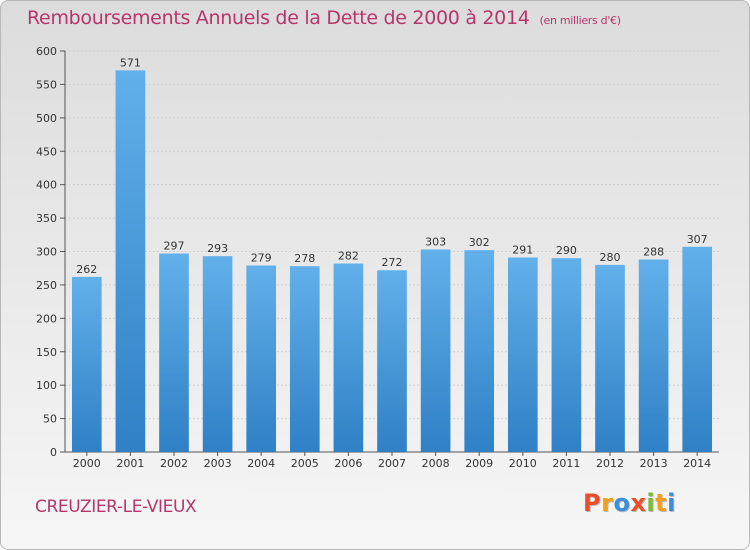 The image size is (750, 550). Describe the element at coordinates (348, 463) in the screenshot. I see `x-tick-label: 2006` at that location.